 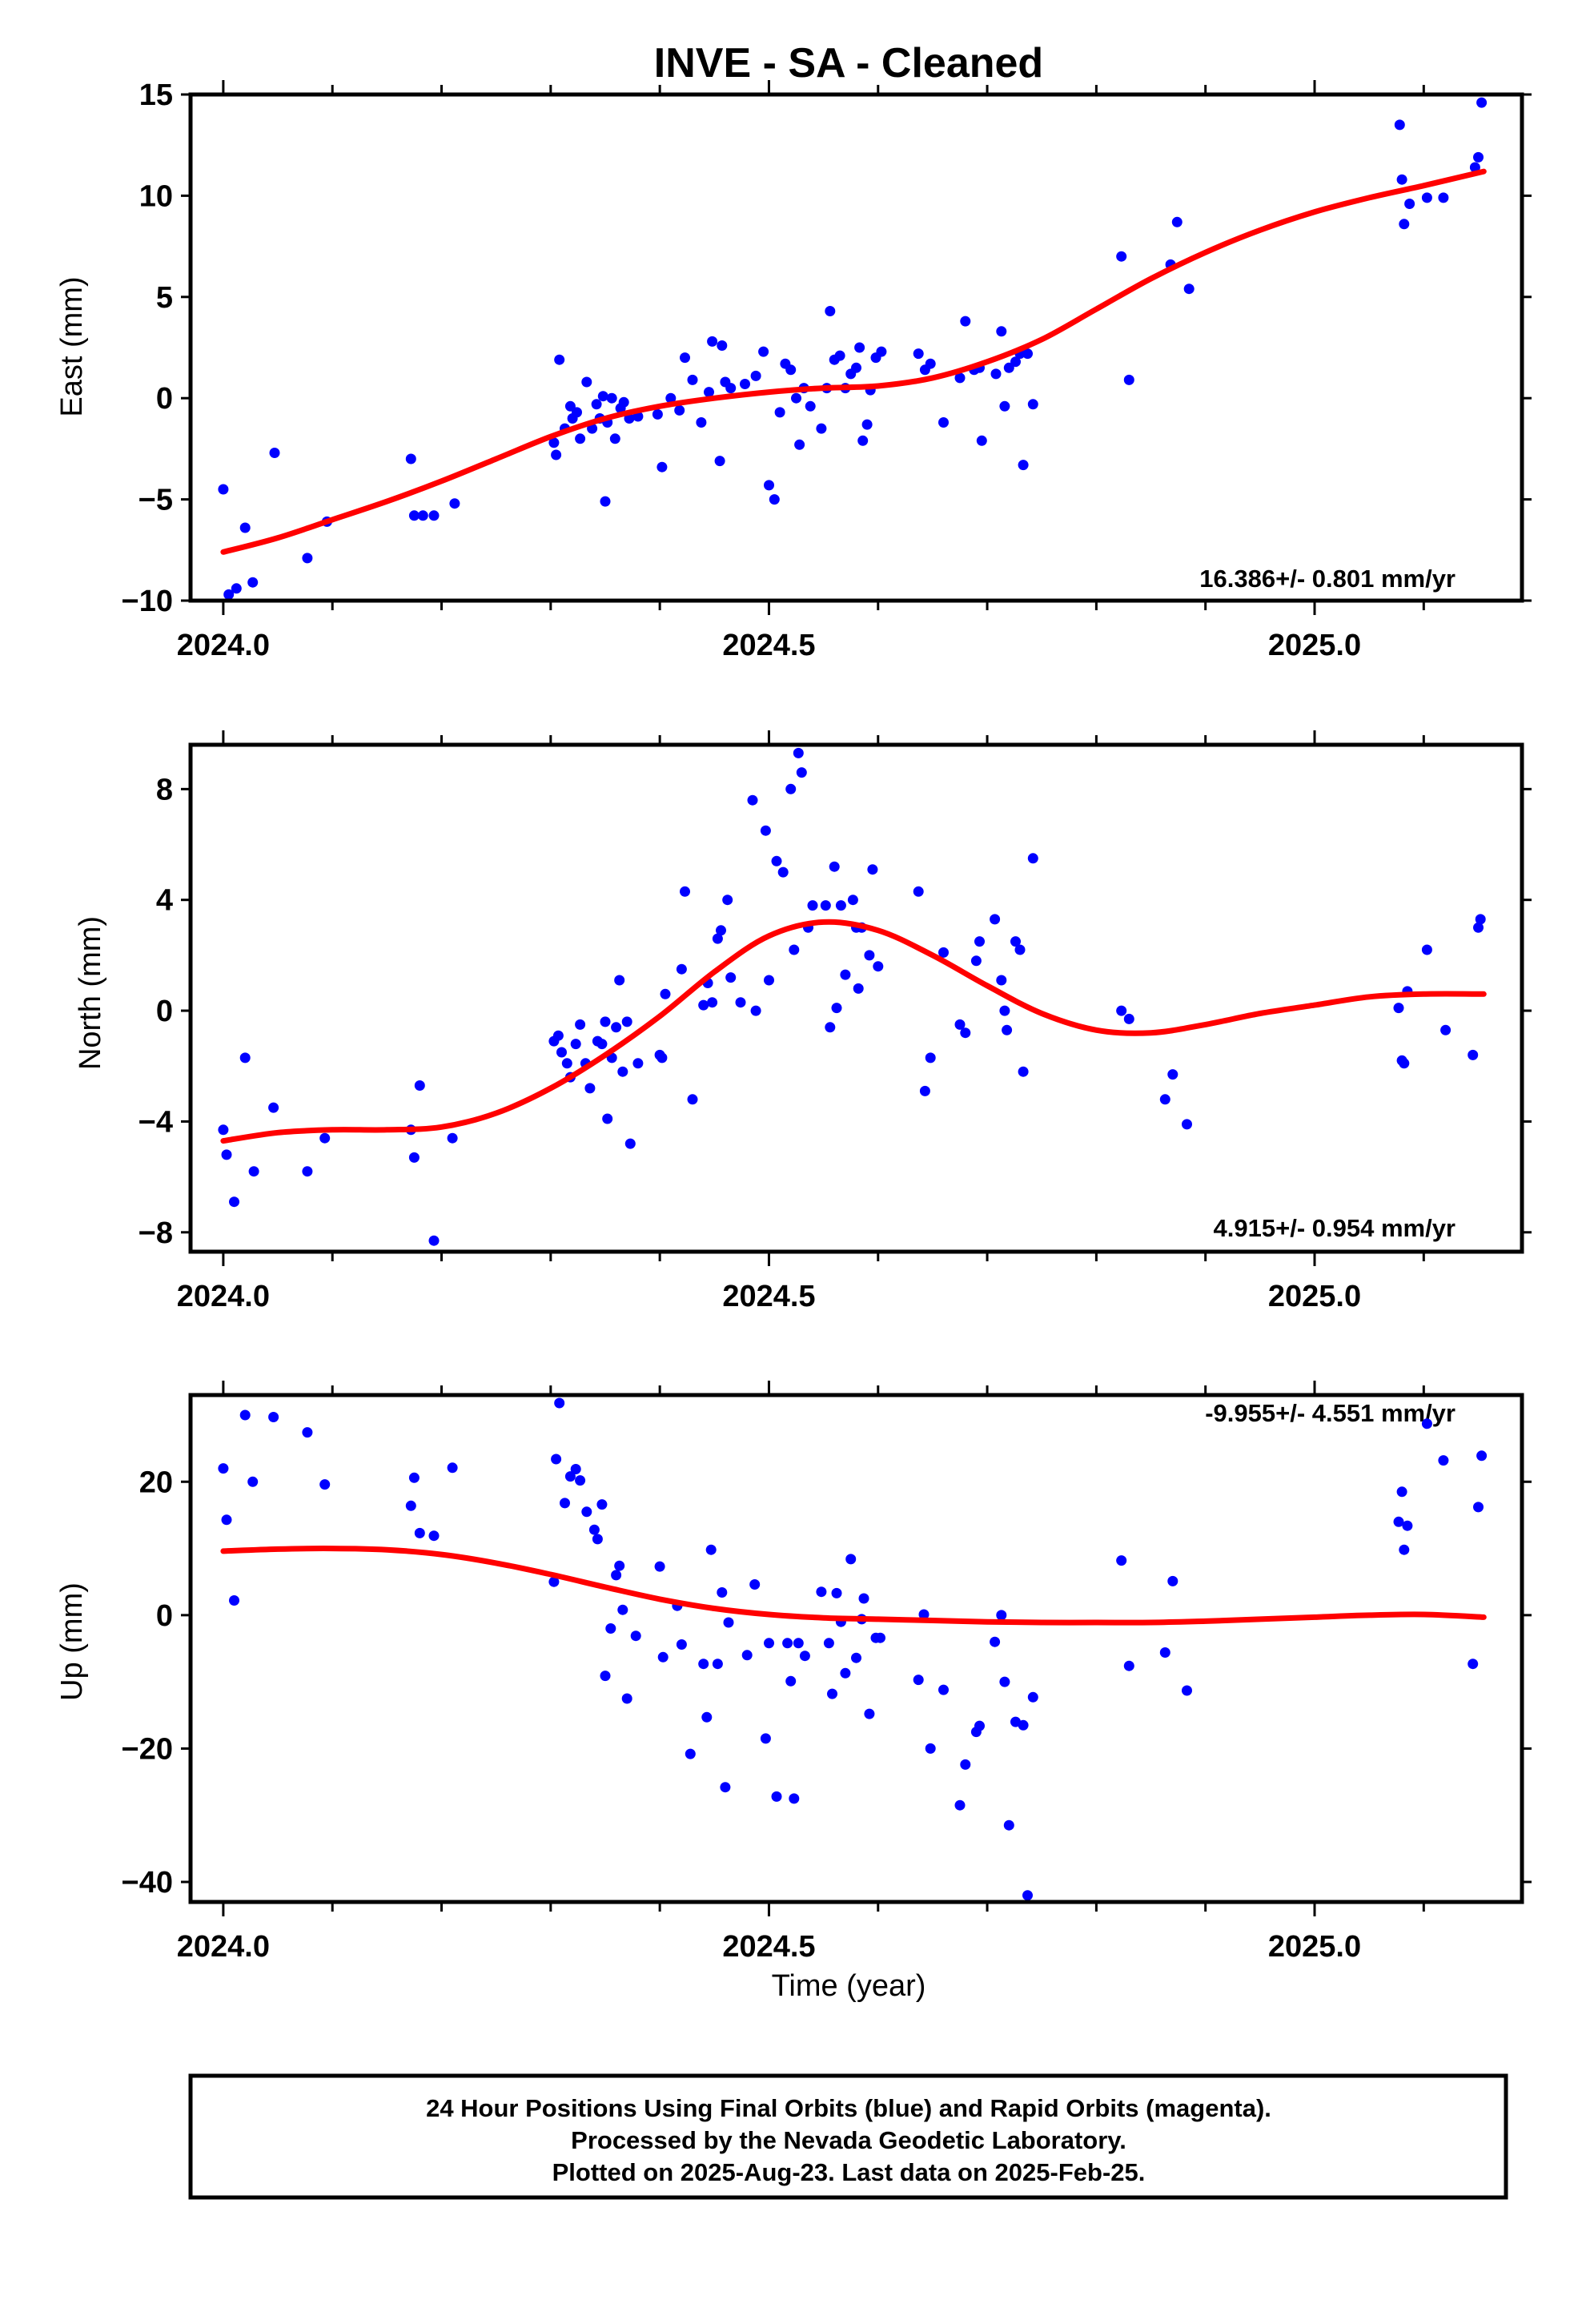 I want to click on caption-frame, so click(x=848, y=2136).